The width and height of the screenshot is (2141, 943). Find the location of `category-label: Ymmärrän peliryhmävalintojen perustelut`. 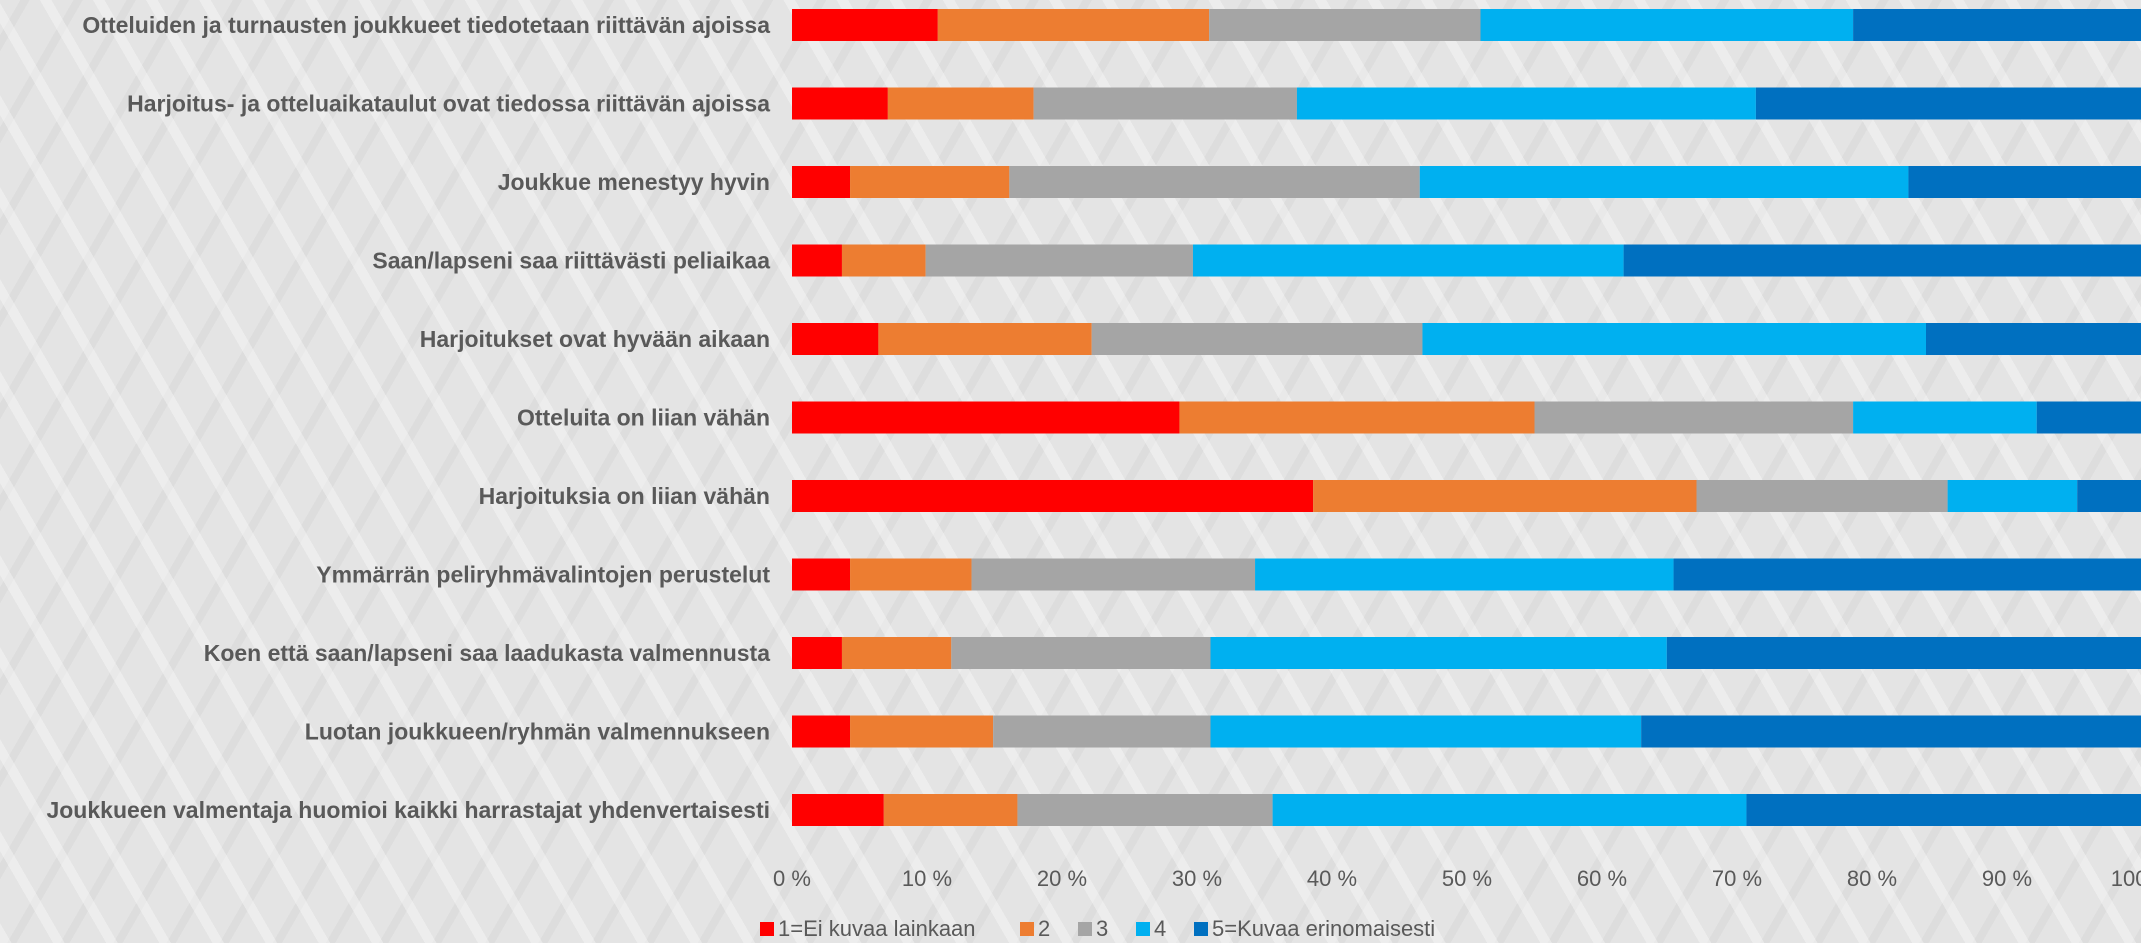

category-label: Ymmärrän peliryhmävalintojen perustelut is located at coordinates (543, 575).